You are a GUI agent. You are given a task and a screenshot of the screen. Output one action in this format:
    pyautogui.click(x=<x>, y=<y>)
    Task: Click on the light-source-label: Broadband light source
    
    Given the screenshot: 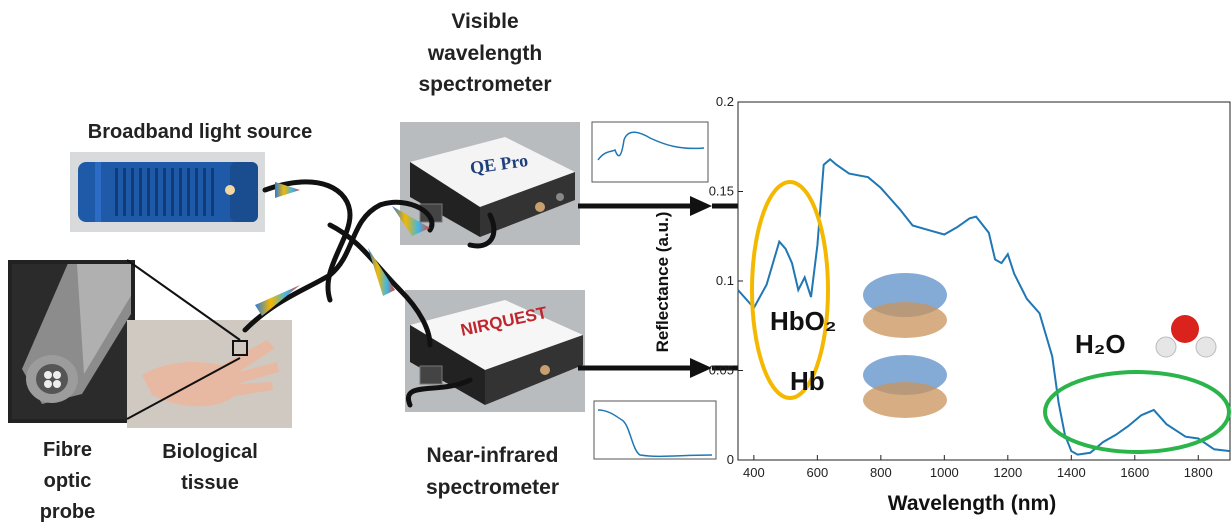 What is the action you would take?
    pyautogui.click(x=200, y=132)
    